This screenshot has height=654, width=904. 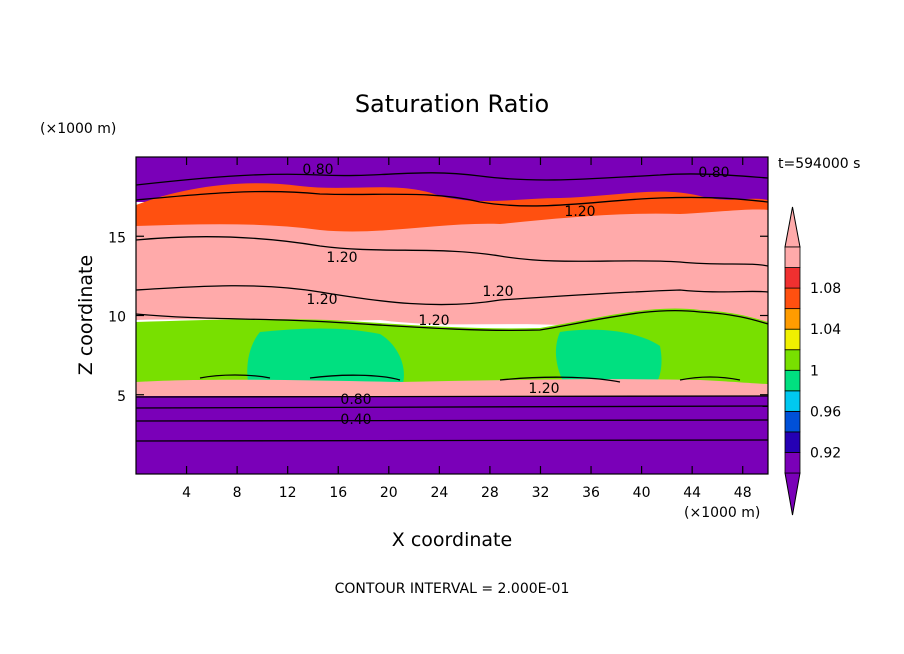 What do you see at coordinates (338, 493) in the screenshot?
I see `x-tick-label: 16` at bounding box center [338, 493].